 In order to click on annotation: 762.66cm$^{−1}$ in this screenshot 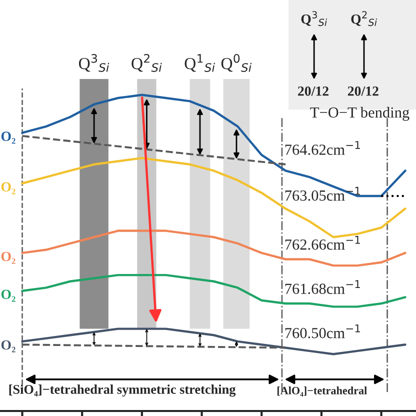, I will do `click(322, 243)`.